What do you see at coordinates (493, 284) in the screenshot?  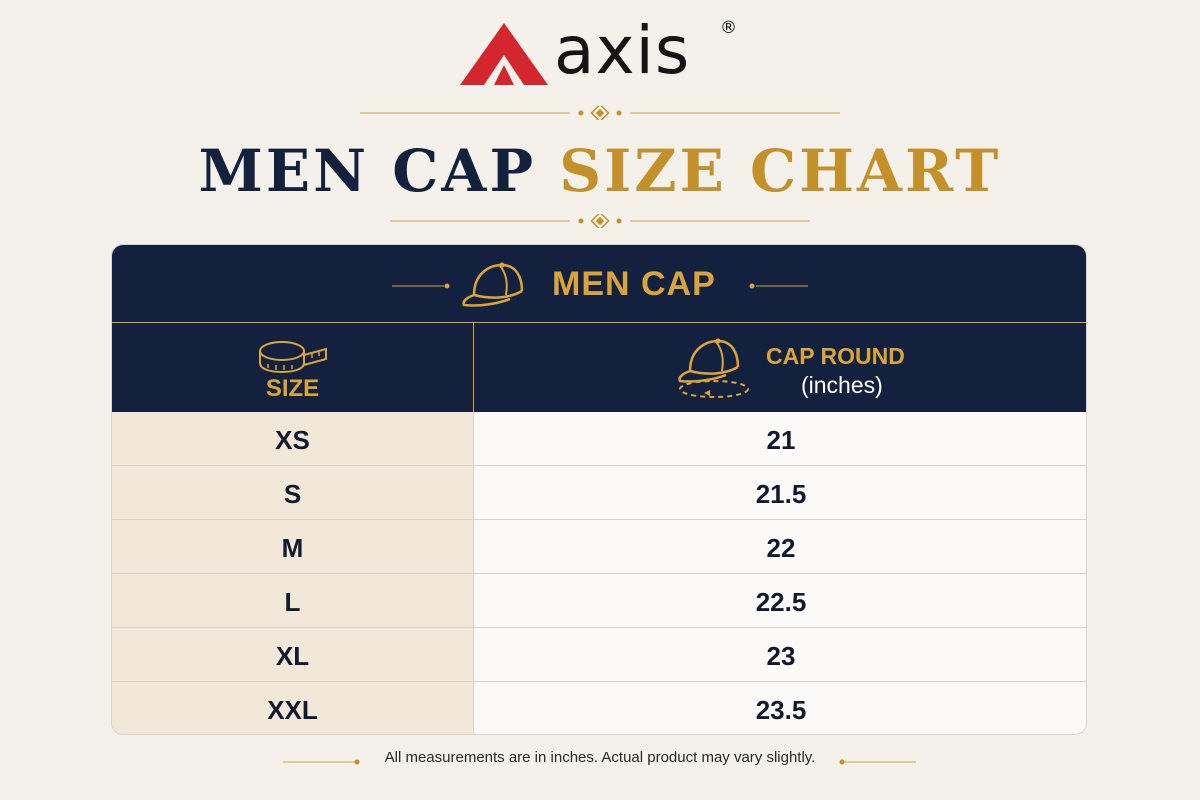 I see `cap-icon` at bounding box center [493, 284].